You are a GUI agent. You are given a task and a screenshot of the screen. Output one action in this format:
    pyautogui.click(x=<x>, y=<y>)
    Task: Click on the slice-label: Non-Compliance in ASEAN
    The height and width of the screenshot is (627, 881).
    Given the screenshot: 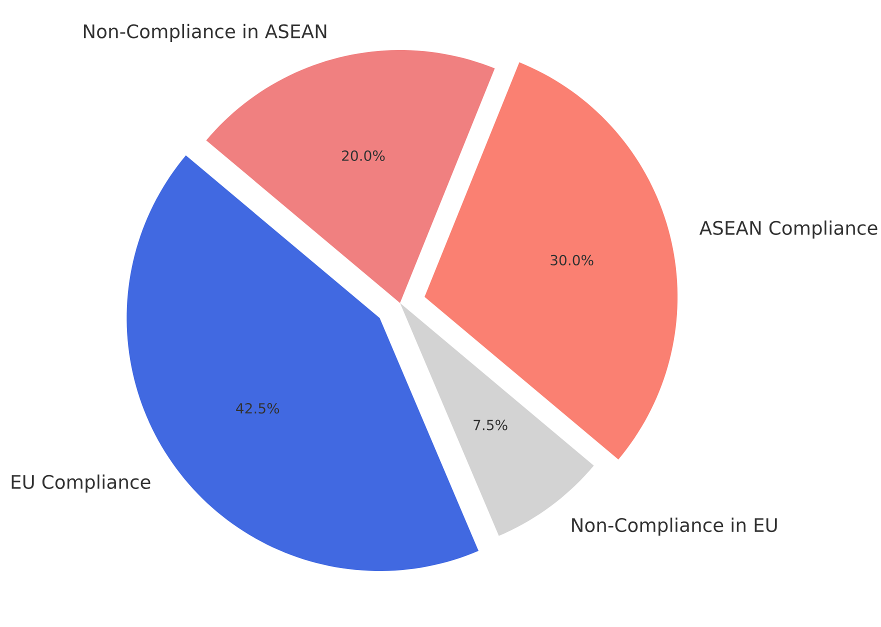 What is the action you would take?
    pyautogui.click(x=205, y=33)
    